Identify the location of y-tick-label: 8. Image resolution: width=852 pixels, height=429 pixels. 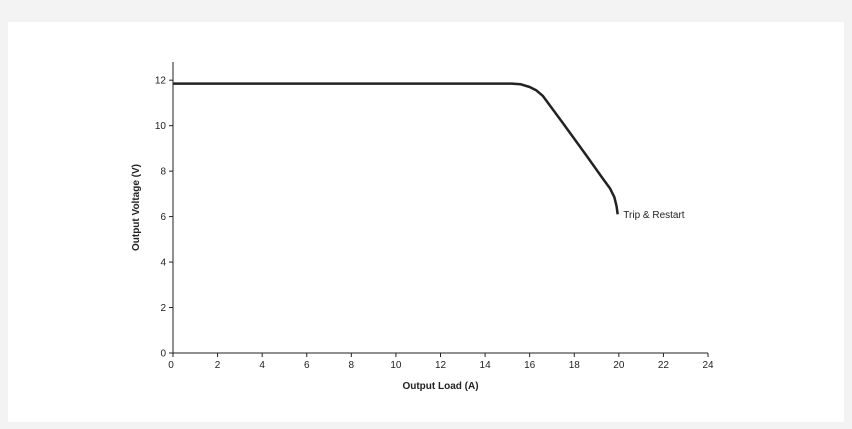
(163, 172).